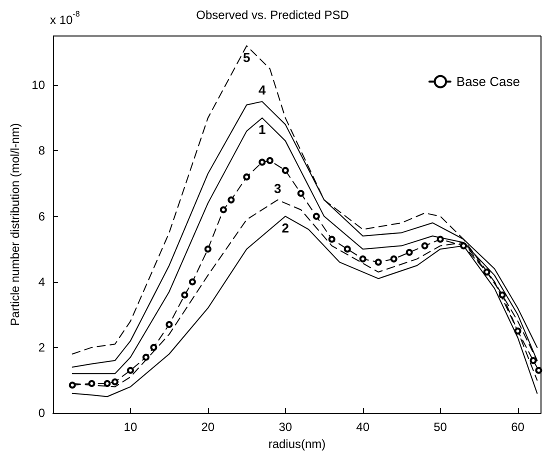 The image size is (545, 456). Describe the element at coordinates (42, 151) in the screenshot. I see `y-tick-label: 8` at that location.